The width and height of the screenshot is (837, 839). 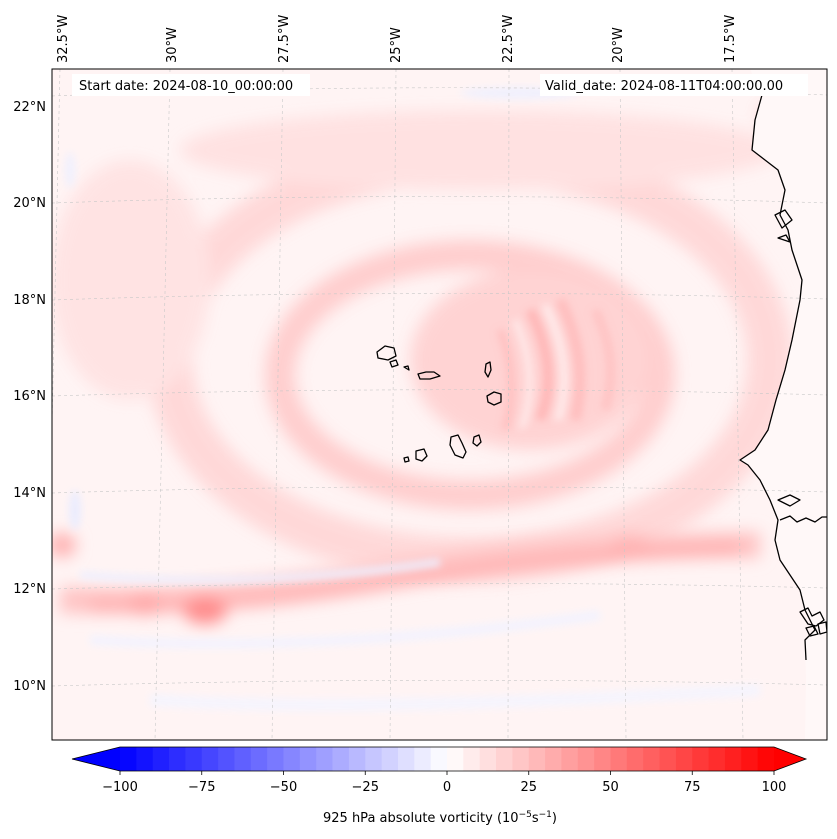 I want to click on island-brava, so click(x=406, y=459).